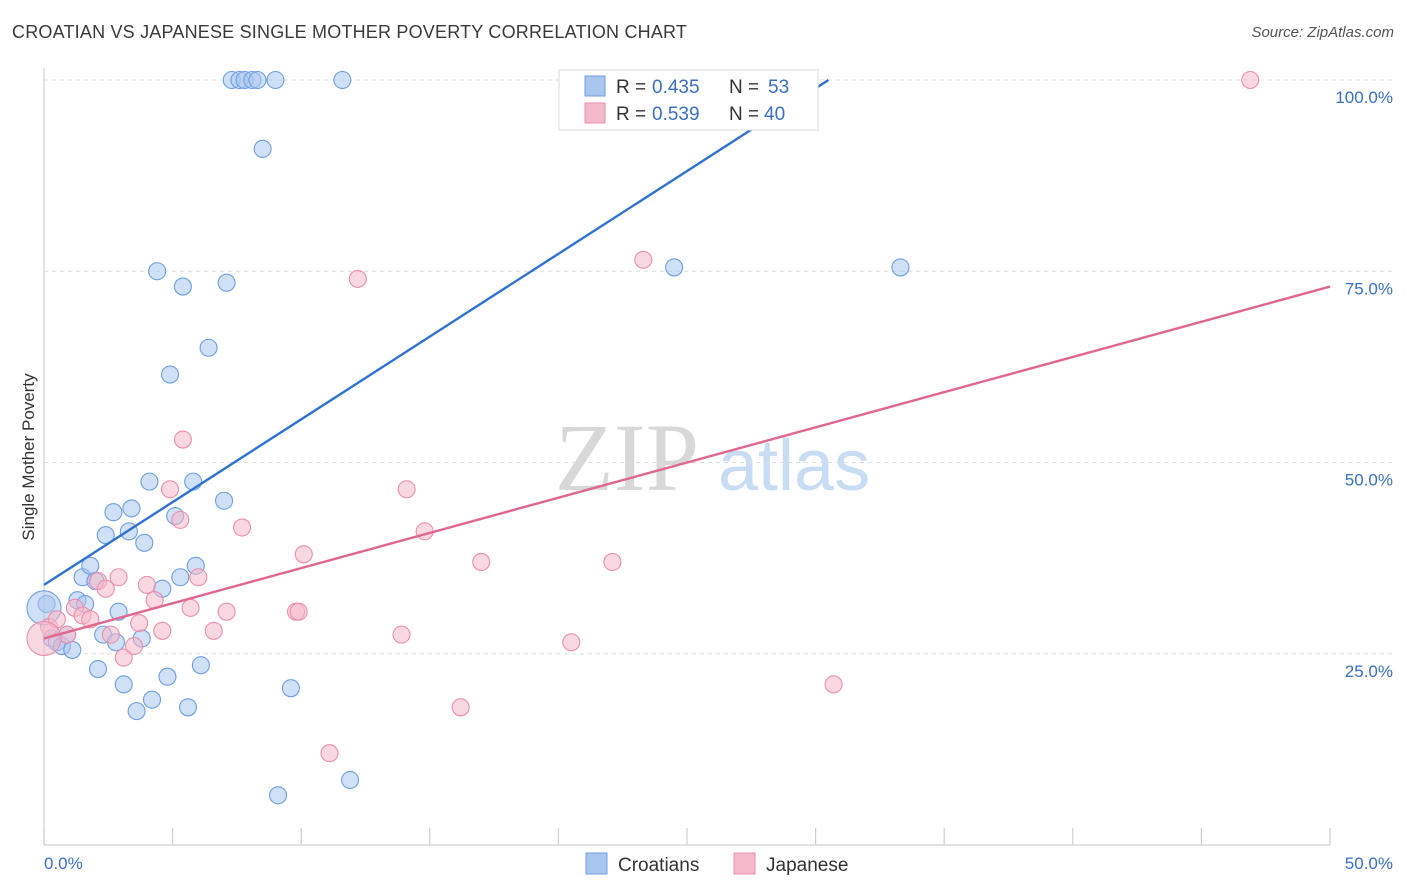  Describe the element at coordinates (63, 863) in the screenshot. I see `x-tick-label-min: 0.0%` at that location.